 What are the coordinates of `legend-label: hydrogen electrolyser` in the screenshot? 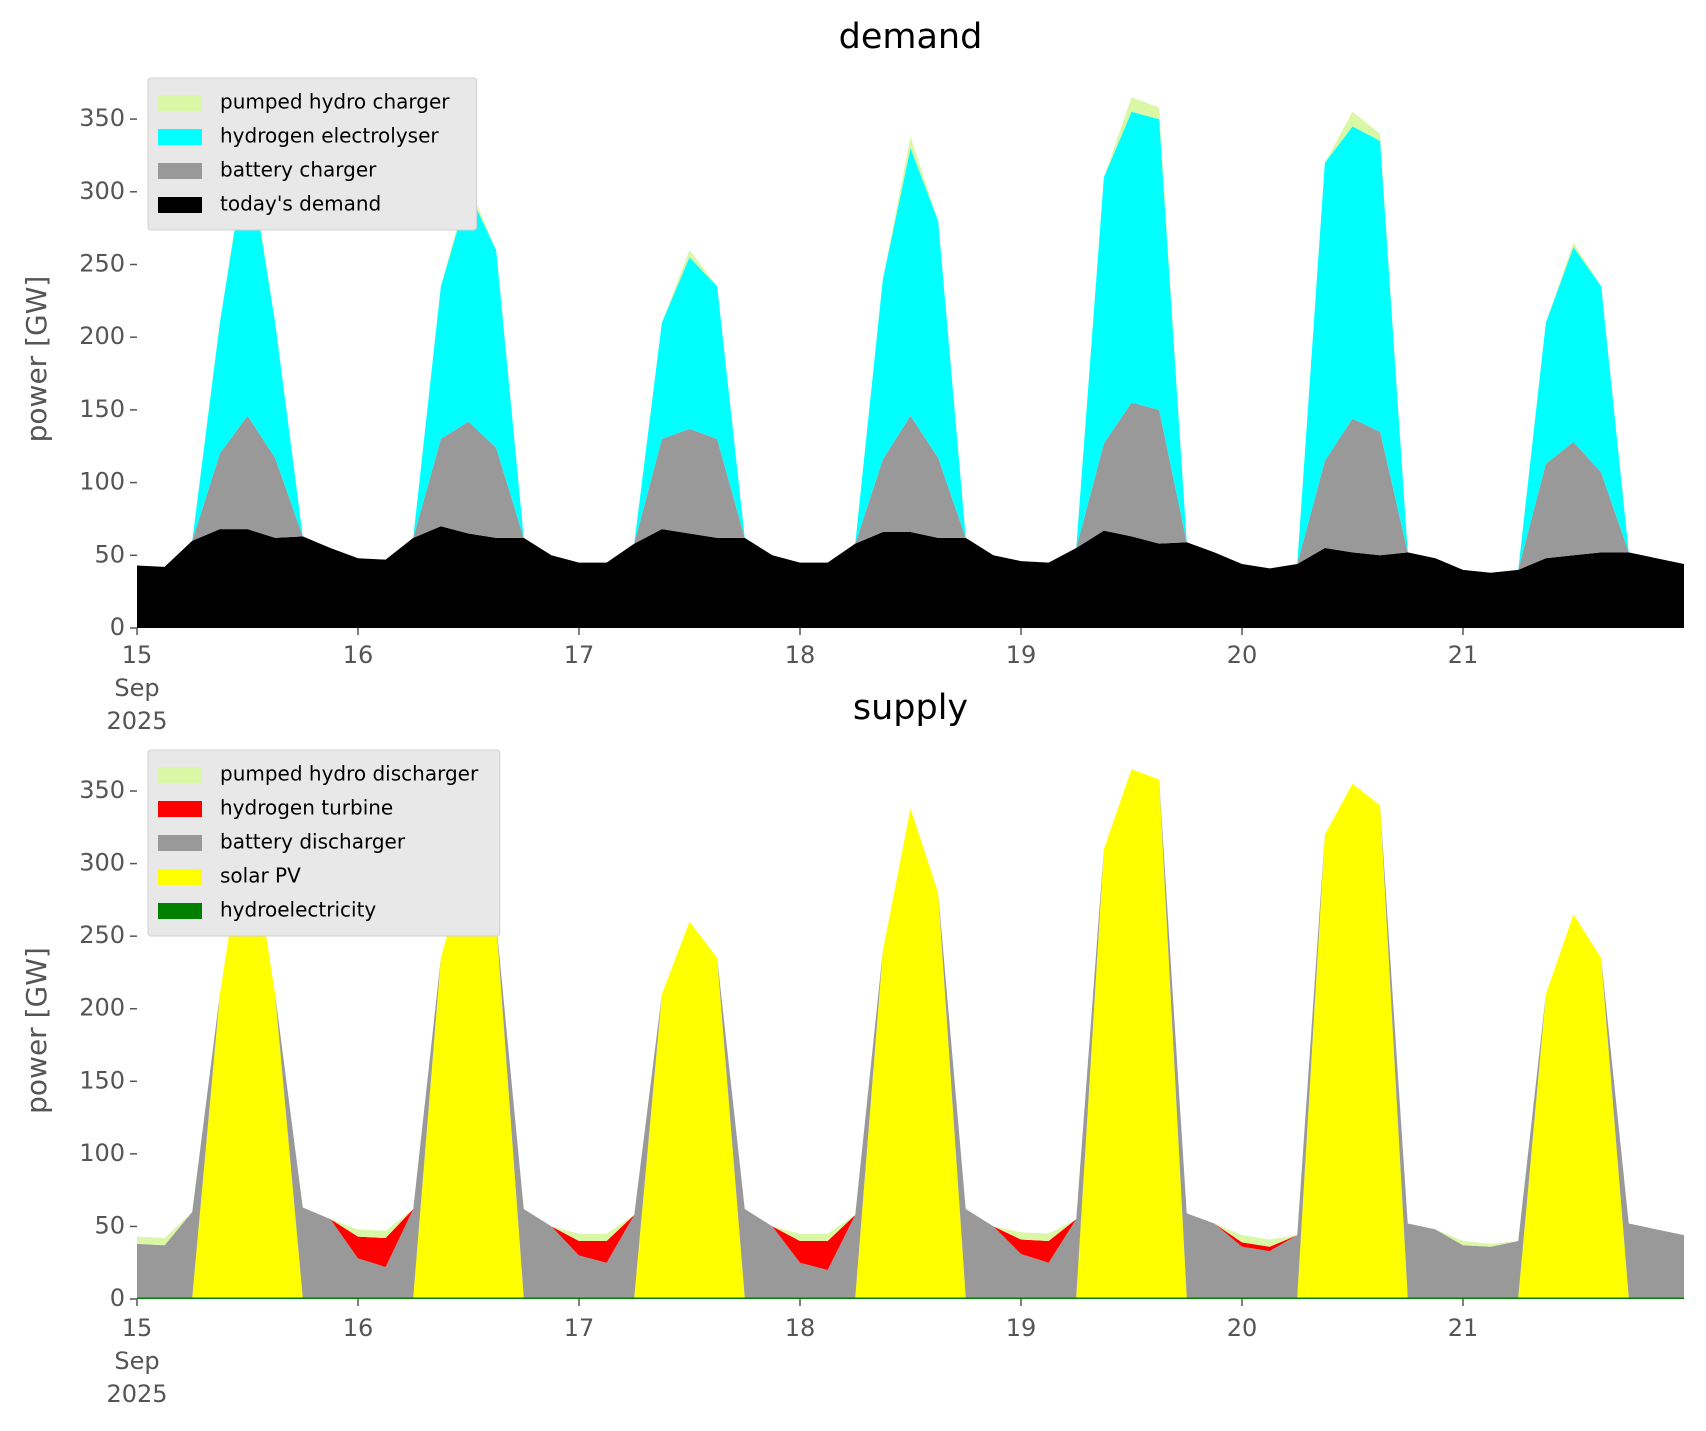 It's located at (329, 136).